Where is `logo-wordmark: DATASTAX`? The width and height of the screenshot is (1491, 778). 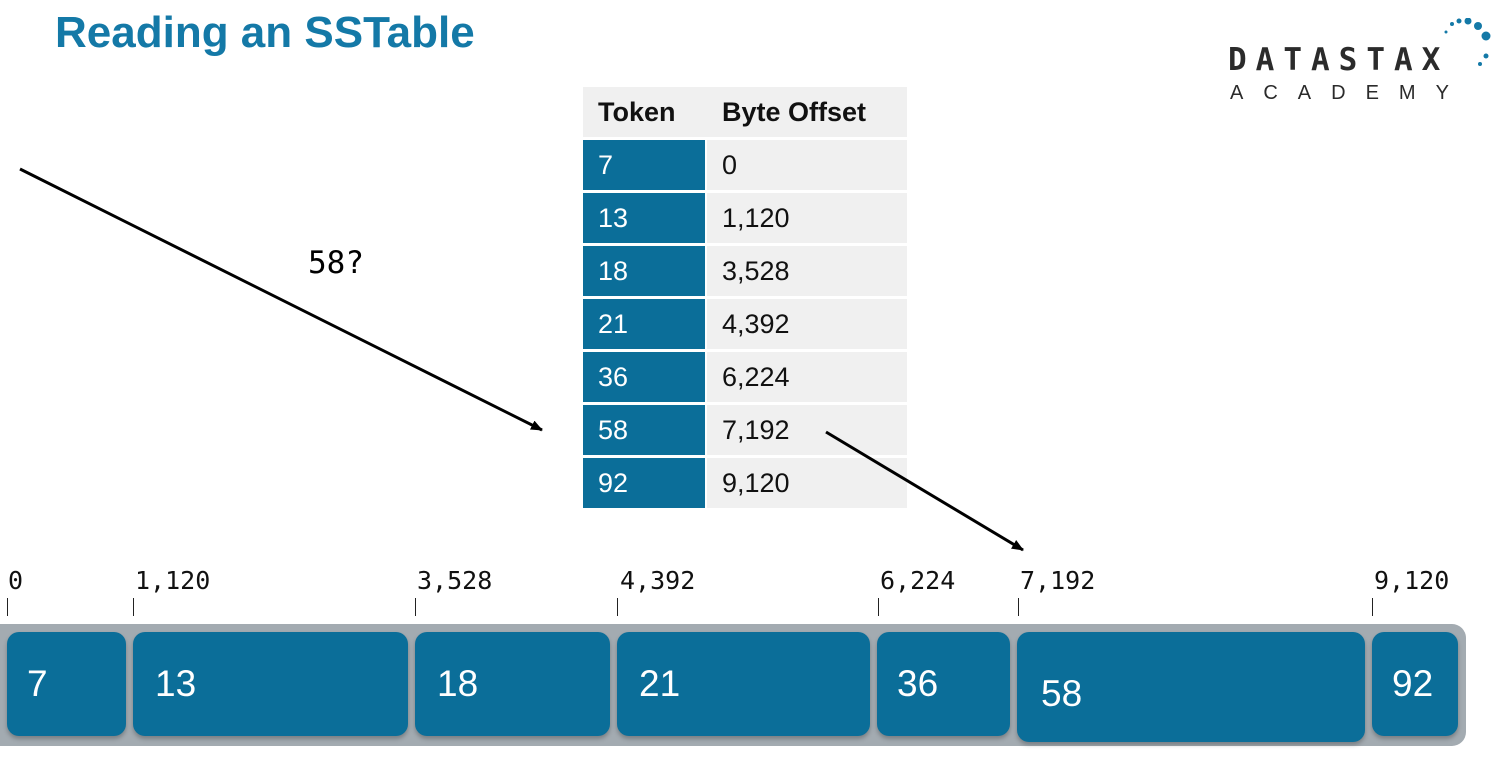
logo-wordmark: DATASTAX is located at coordinates (1339, 60).